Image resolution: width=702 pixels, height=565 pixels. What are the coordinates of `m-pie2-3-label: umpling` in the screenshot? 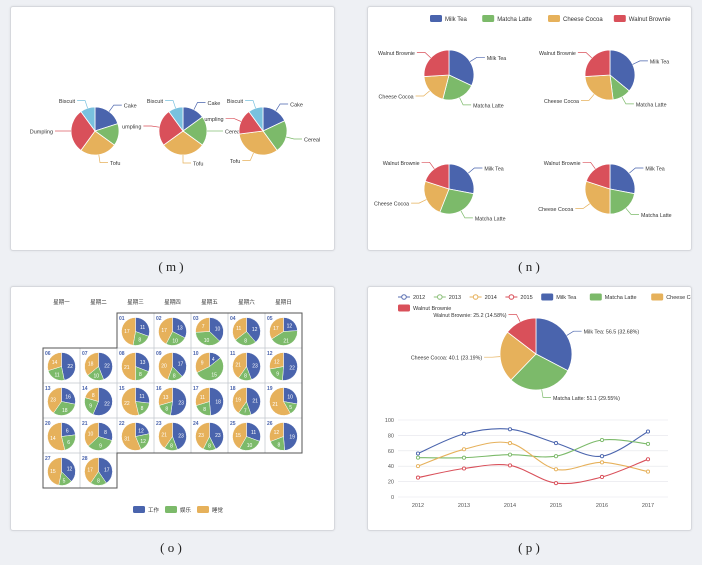 It's located at (213, 120).